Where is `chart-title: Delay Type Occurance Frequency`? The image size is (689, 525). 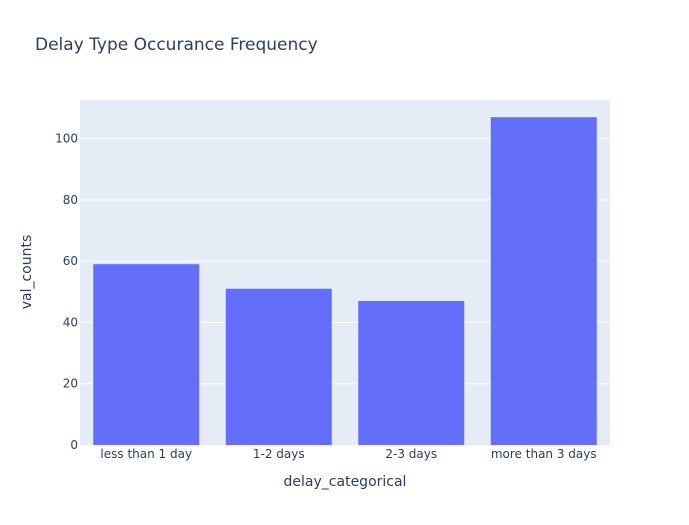 chart-title: Delay Type Occurance Frequency is located at coordinates (176, 45).